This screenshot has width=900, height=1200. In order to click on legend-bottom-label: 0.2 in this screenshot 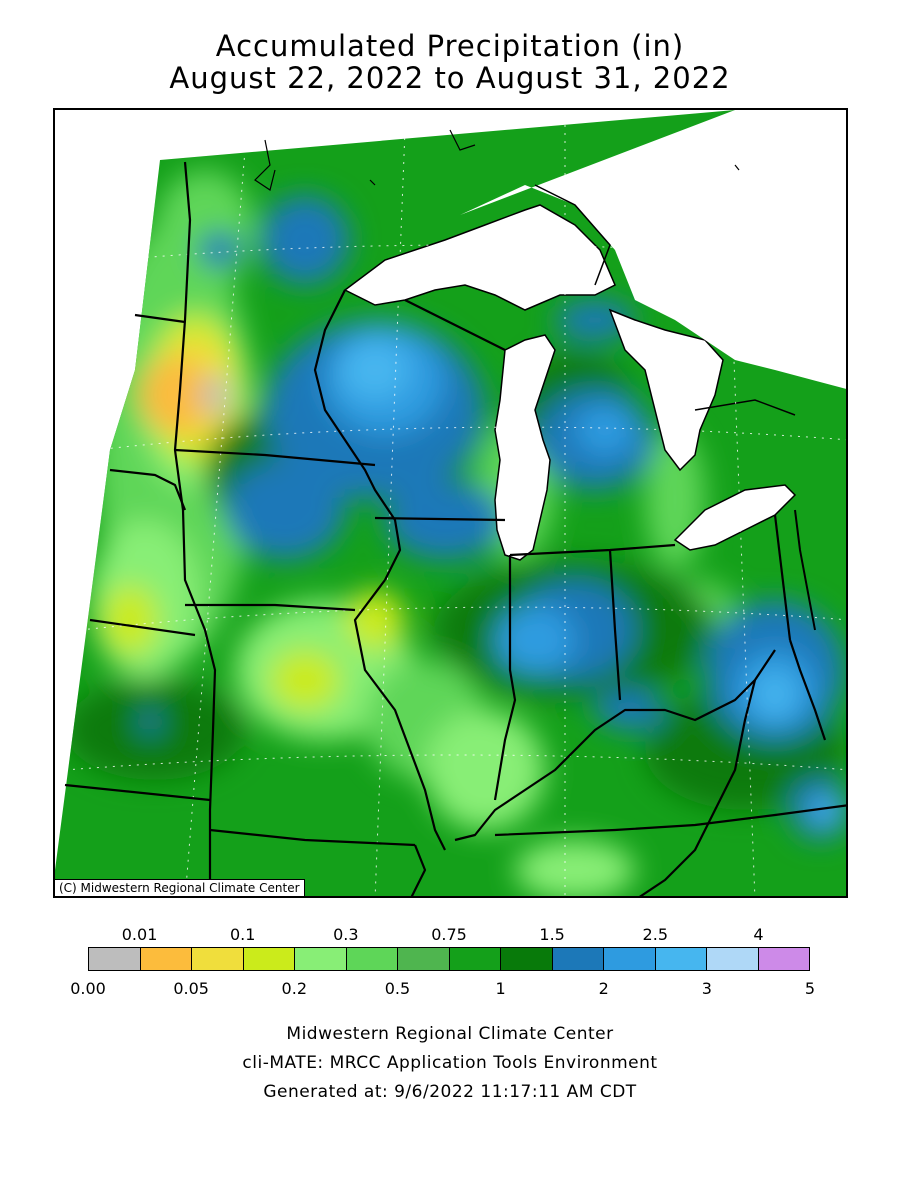, I will do `click(294, 988)`.